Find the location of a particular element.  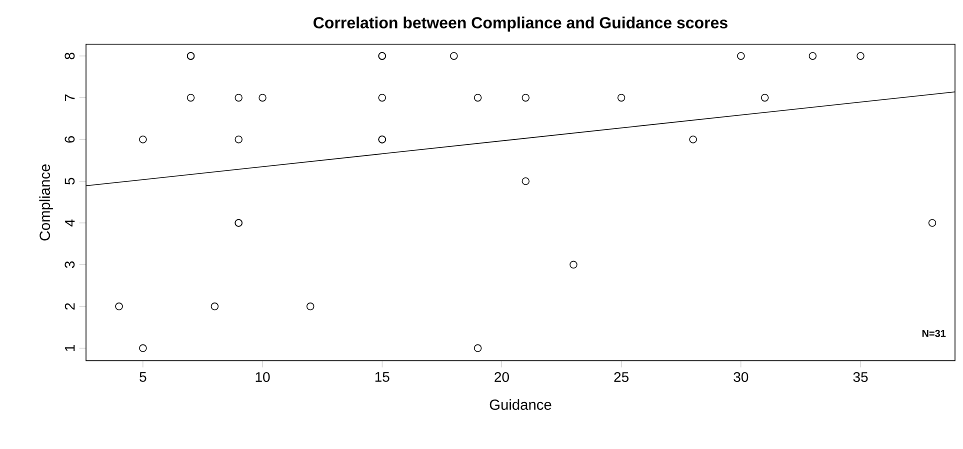

x-tick-label: 15 is located at coordinates (382, 377).